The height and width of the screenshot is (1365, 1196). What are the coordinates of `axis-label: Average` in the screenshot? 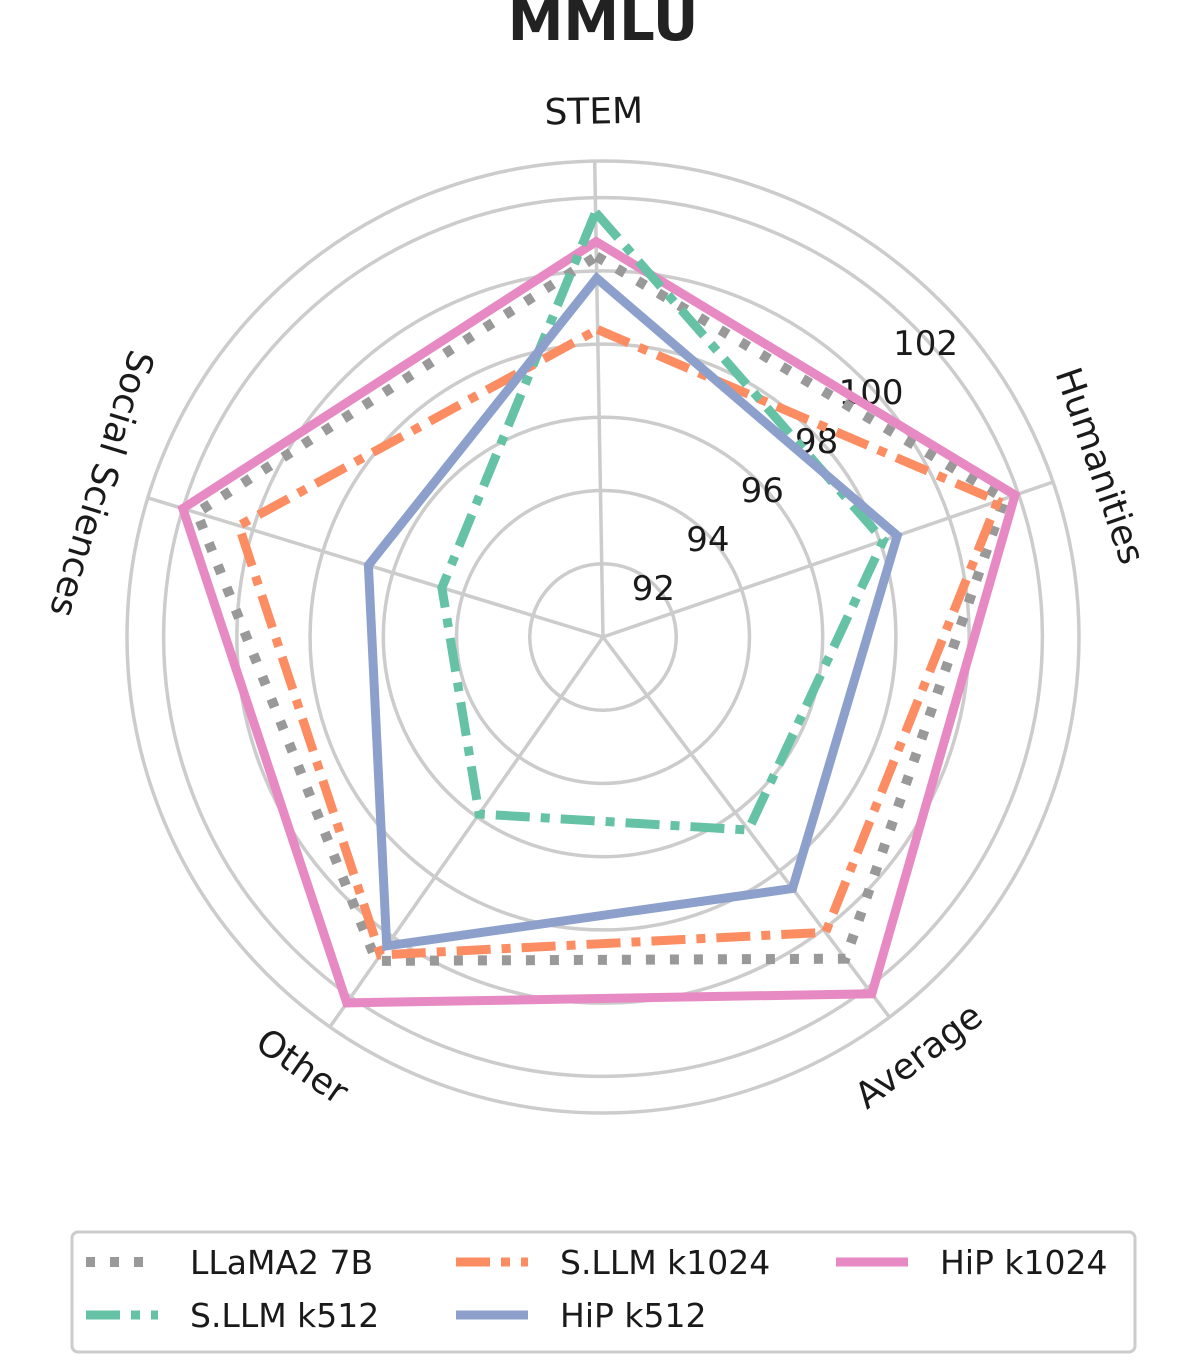 It's located at (919, 1056).